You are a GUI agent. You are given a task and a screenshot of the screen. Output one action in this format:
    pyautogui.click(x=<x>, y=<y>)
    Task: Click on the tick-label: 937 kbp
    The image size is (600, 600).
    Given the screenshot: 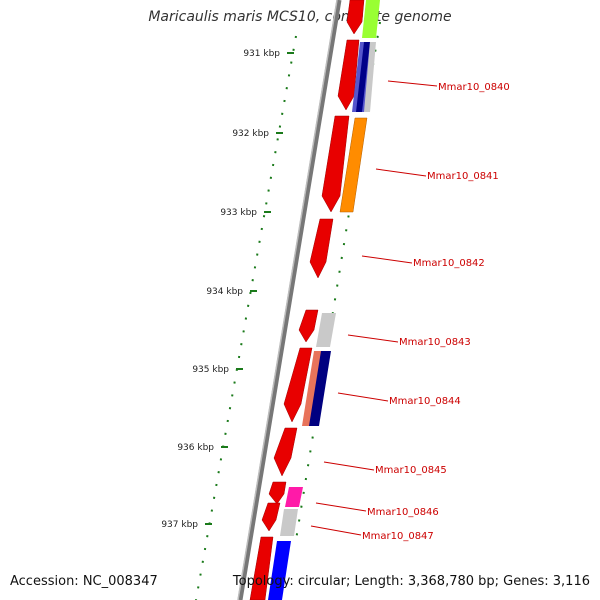 What is the action you would take?
    pyautogui.click(x=179, y=525)
    